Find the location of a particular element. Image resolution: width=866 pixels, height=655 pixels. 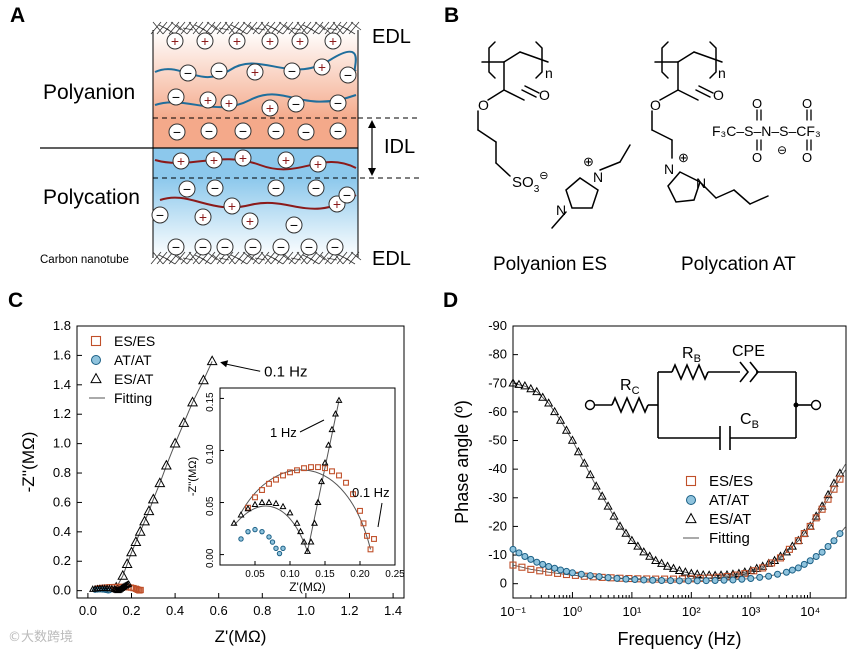

legend-symbol is located at coordinates (691, 518).